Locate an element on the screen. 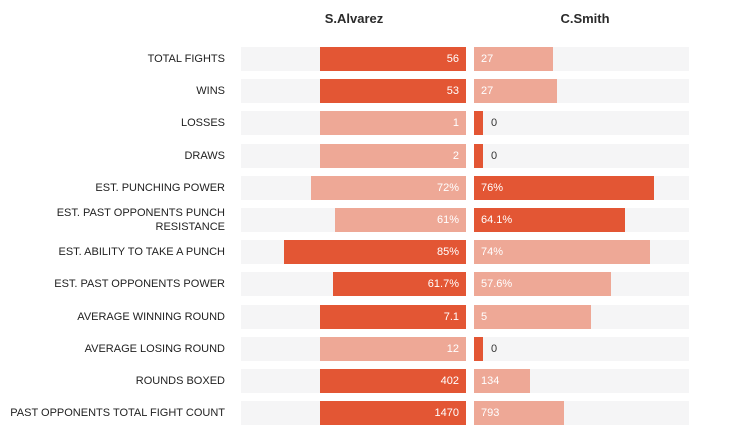 Image resolution: width=750 pixels, height=445 pixels. left-track: 53 is located at coordinates (353, 91).